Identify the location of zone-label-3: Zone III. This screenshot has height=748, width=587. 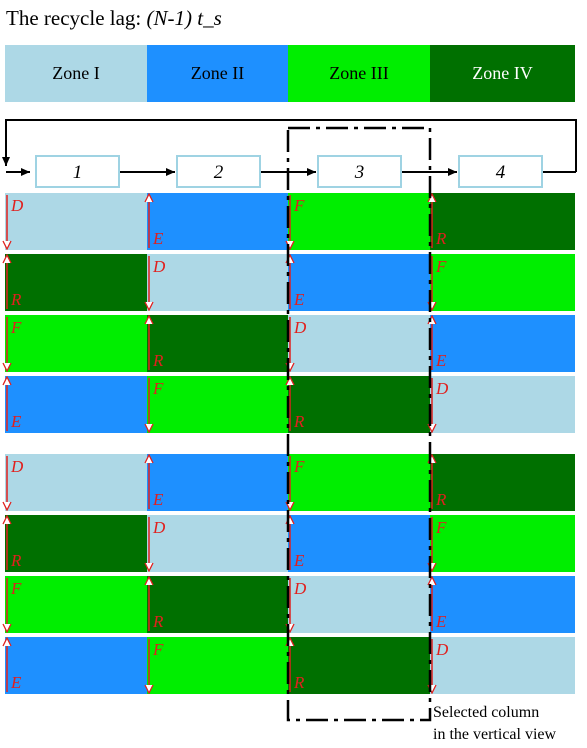
(358, 73).